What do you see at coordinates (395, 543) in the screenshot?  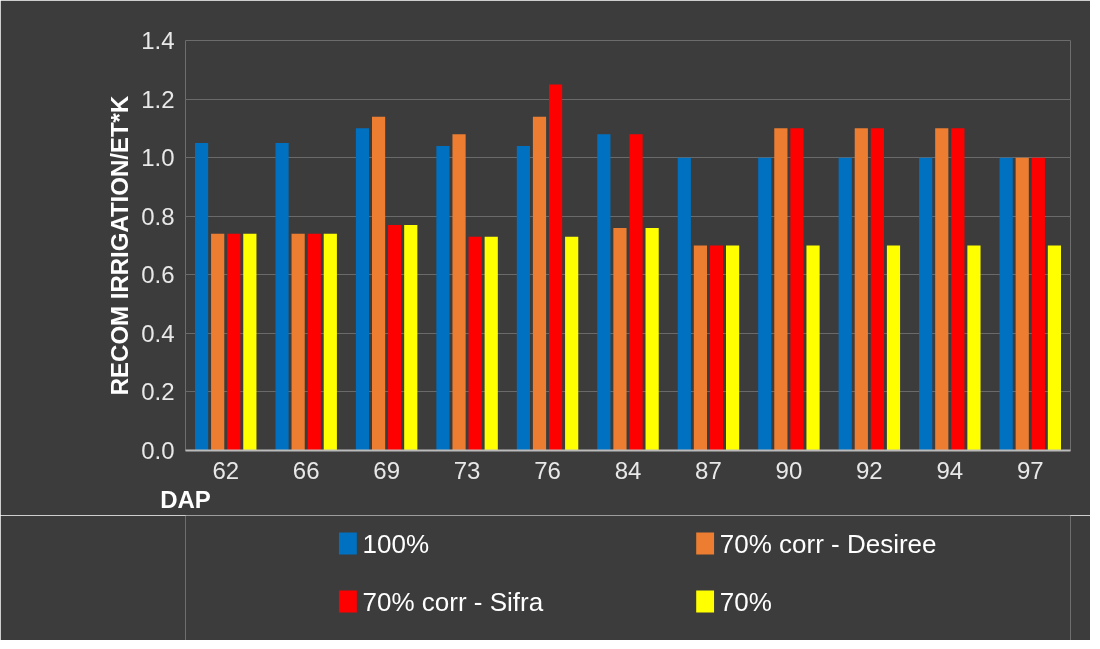 I see `legend-label: 100%` at bounding box center [395, 543].